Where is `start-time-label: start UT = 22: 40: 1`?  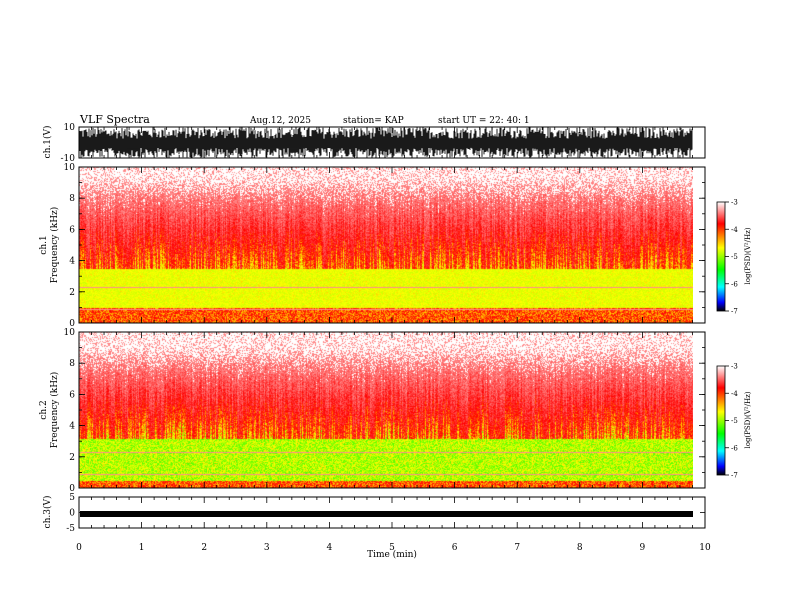
start-time-label: start UT = 22: 40: 1 is located at coordinates (484, 121).